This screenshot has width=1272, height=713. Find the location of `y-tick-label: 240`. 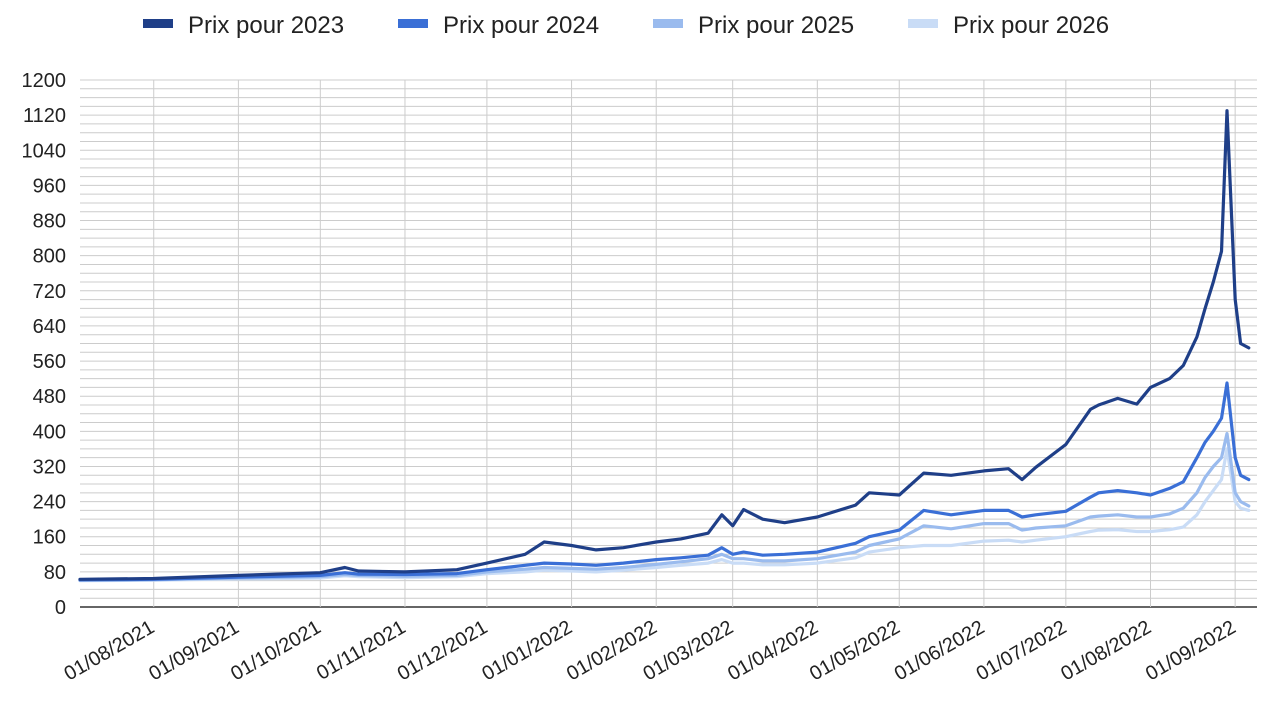

y-tick-label: 240 is located at coordinates (49, 503).